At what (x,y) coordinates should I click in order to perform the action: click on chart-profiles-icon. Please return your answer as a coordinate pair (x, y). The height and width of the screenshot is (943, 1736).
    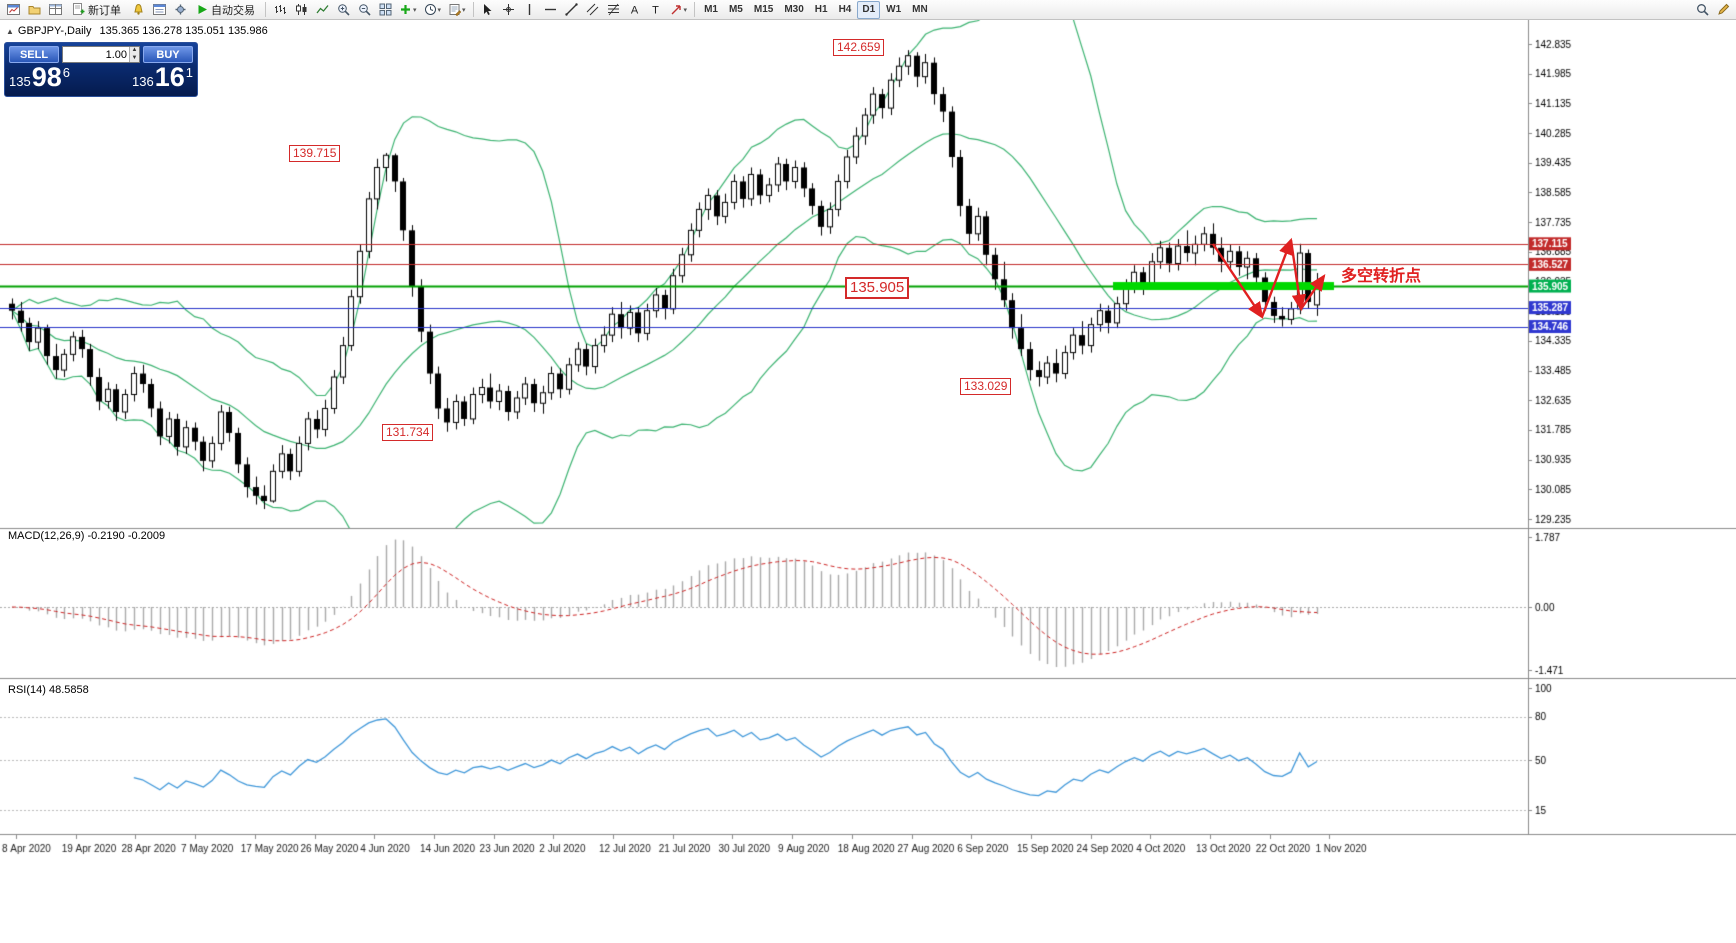
    Looking at the image, I should click on (34, 10).